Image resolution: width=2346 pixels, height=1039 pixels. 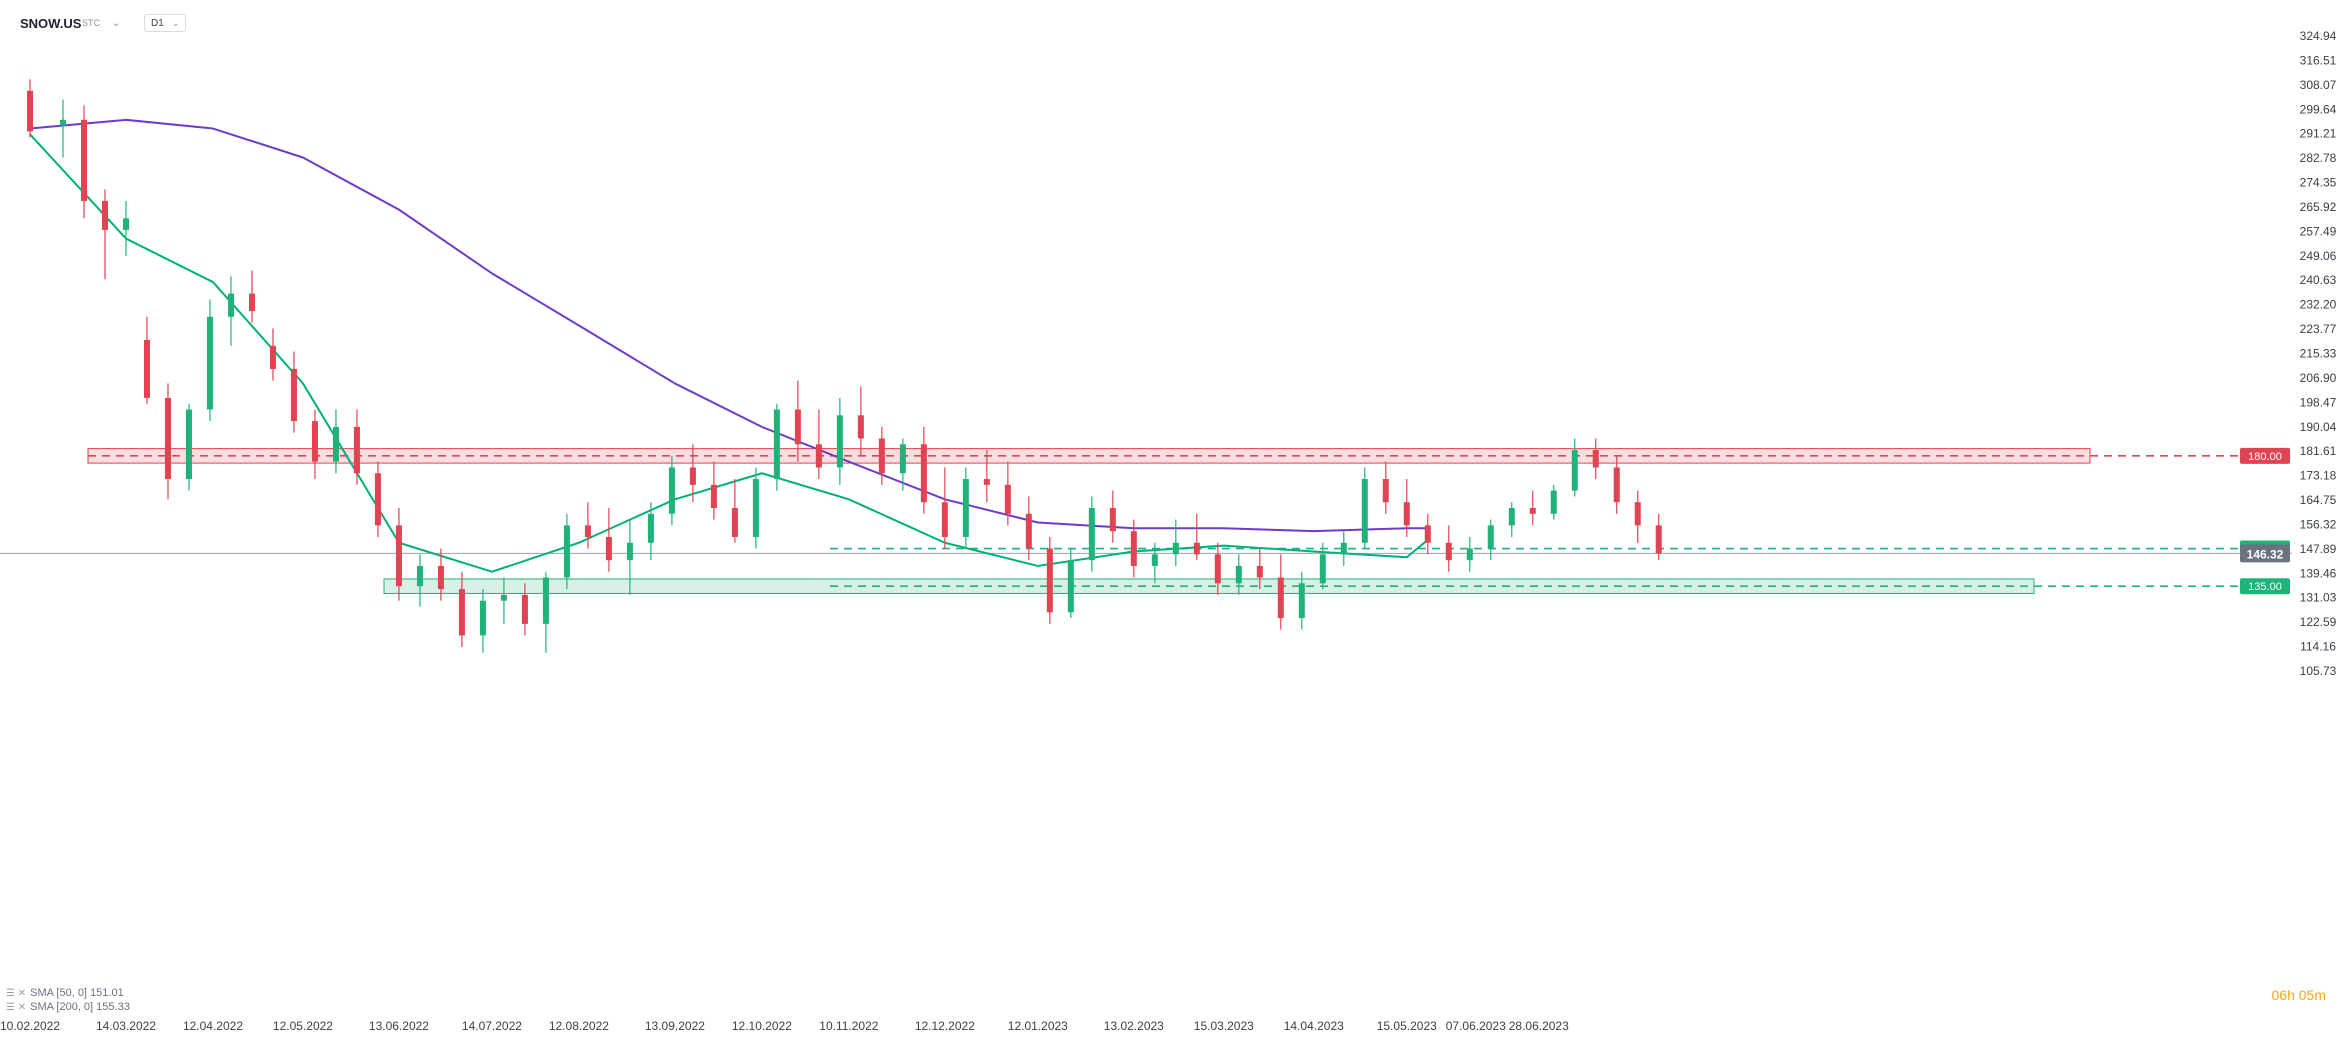 What do you see at coordinates (2318, 329) in the screenshot?
I see `y-tick-label: 223.77` at bounding box center [2318, 329].